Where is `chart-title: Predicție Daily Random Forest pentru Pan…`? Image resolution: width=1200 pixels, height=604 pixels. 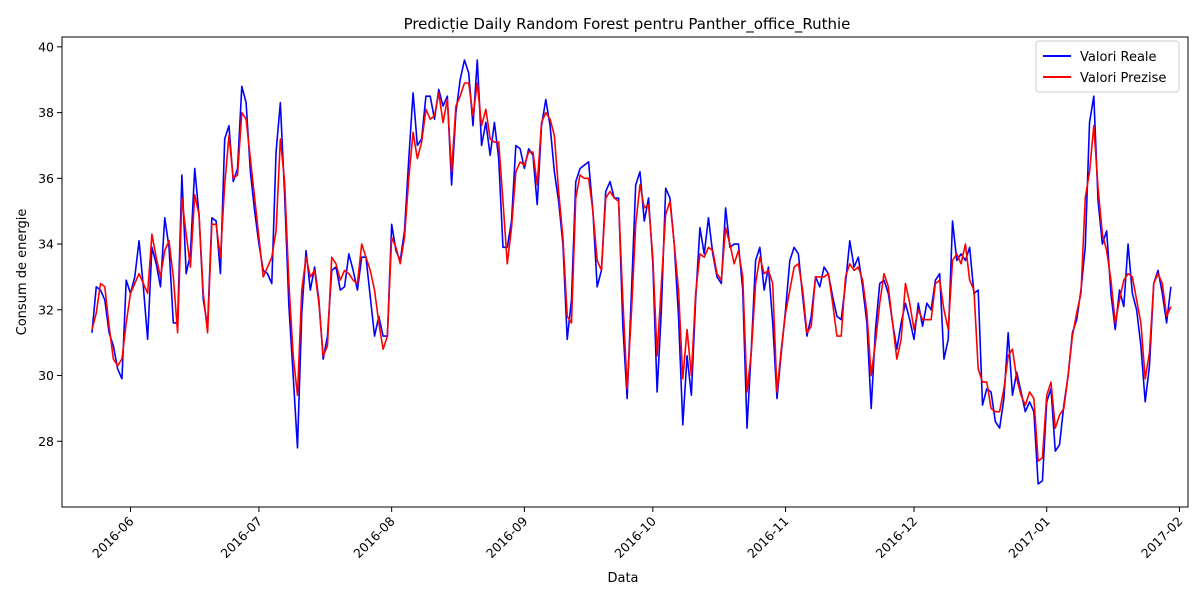
chart-title: Predicție Daily Random Forest pentru Pan… is located at coordinates (627, 24).